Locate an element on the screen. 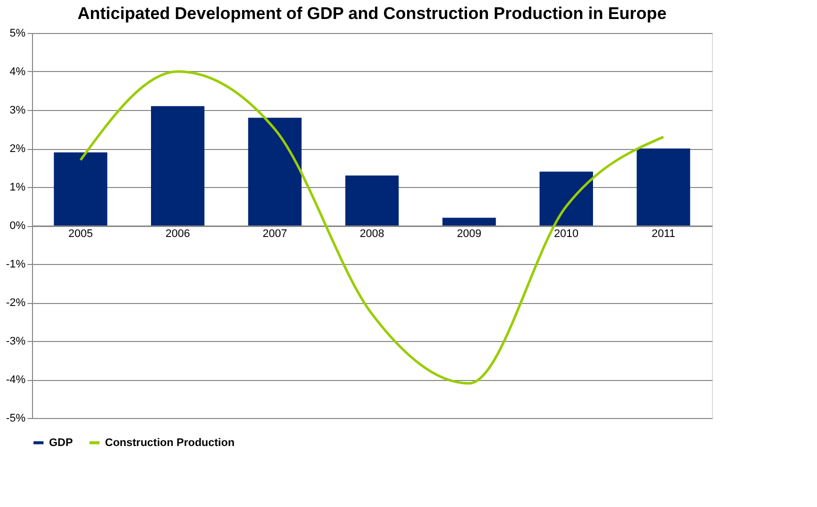 The width and height of the screenshot is (817, 507). y-tick-label: 2% is located at coordinates (18, 149).